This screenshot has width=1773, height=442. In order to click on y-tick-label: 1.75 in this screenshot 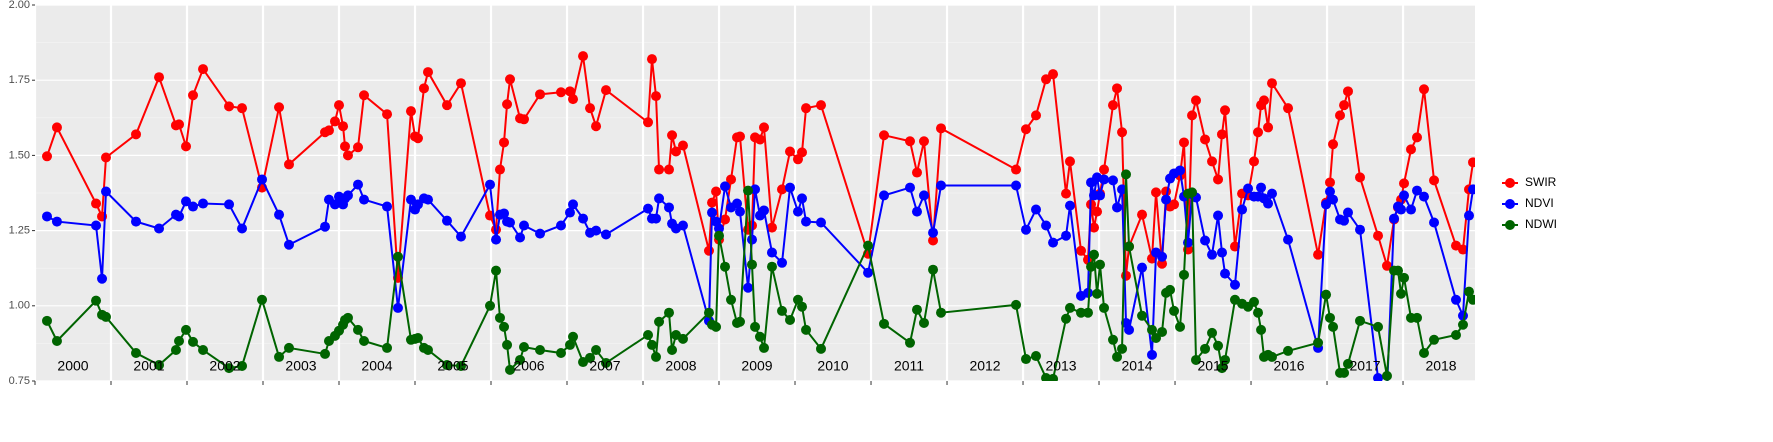, I will do `click(19, 80)`.